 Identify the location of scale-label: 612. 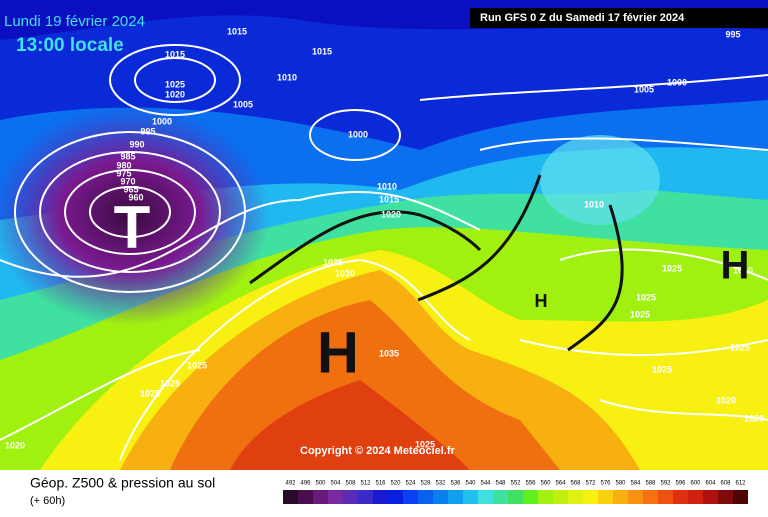
(740, 484).